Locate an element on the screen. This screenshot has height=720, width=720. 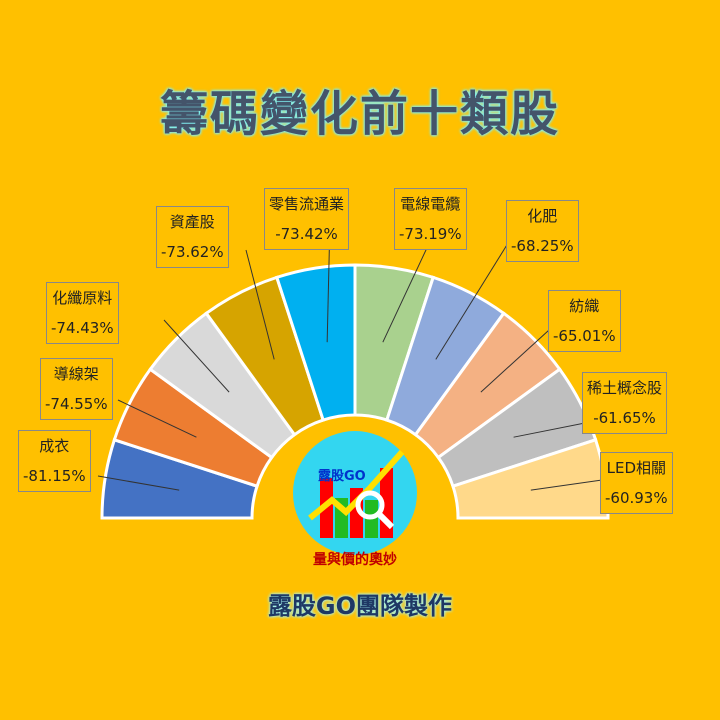
value-label: -61.65% is located at coordinates (624, 418).